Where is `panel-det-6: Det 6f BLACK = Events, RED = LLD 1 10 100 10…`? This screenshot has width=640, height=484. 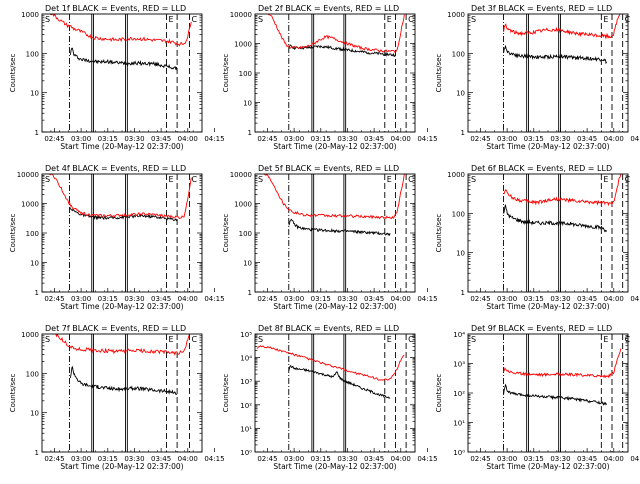
panel-det-6: Det 6f BLACK = Events, RED = LLD 1 10 100 10… is located at coordinates (537, 237).